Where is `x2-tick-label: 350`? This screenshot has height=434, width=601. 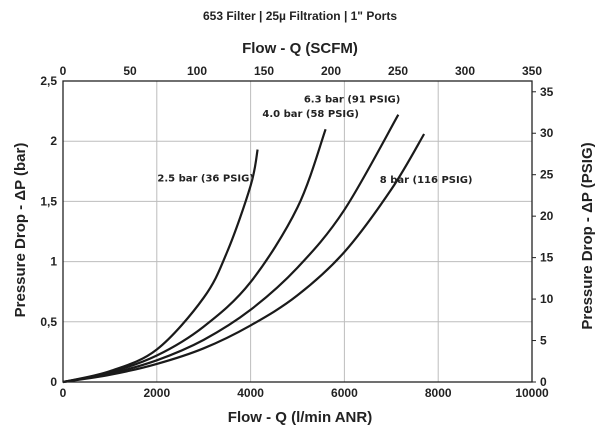
x2-tick-label: 350 is located at coordinates (532, 71).